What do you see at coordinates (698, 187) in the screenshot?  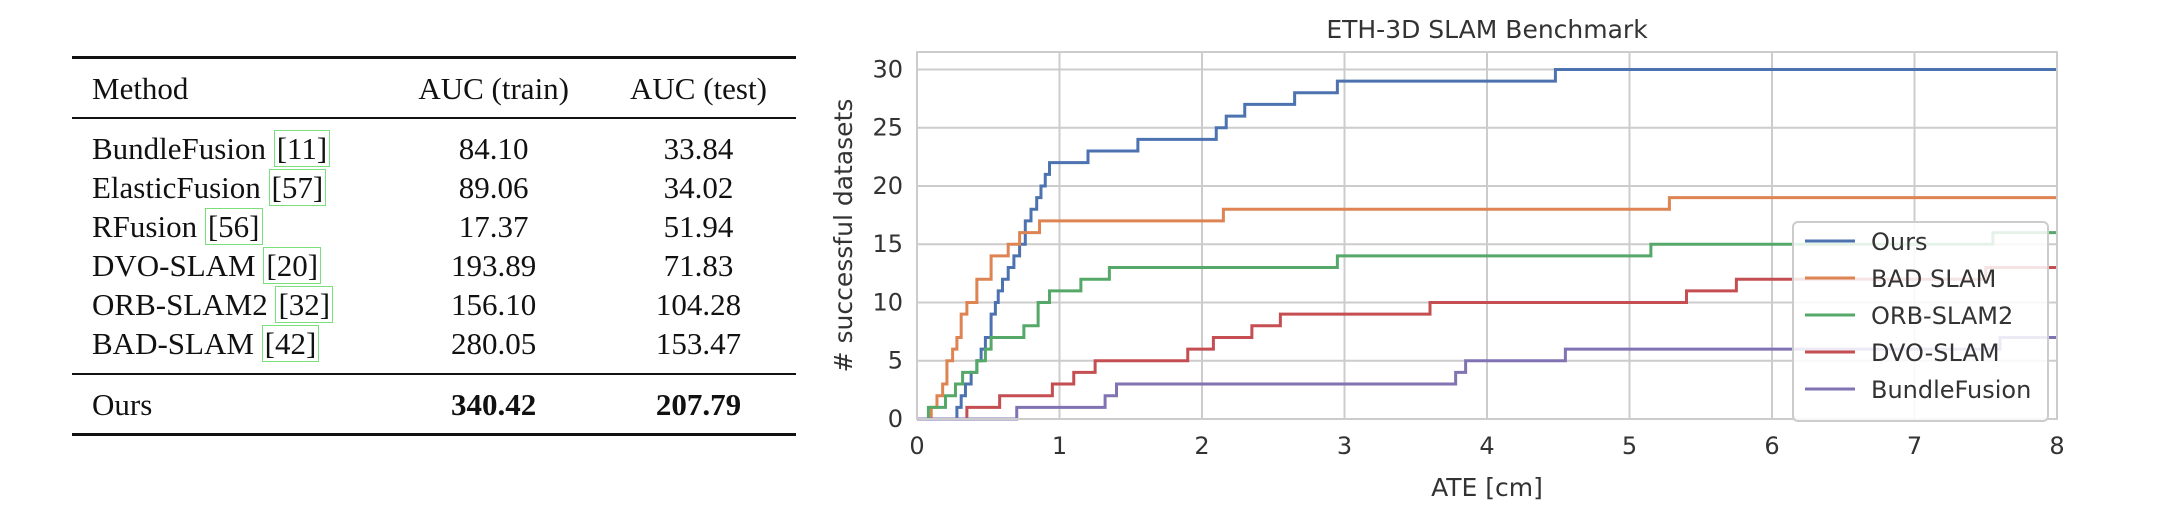 I see `auc-test-cell: 34.02` at bounding box center [698, 187].